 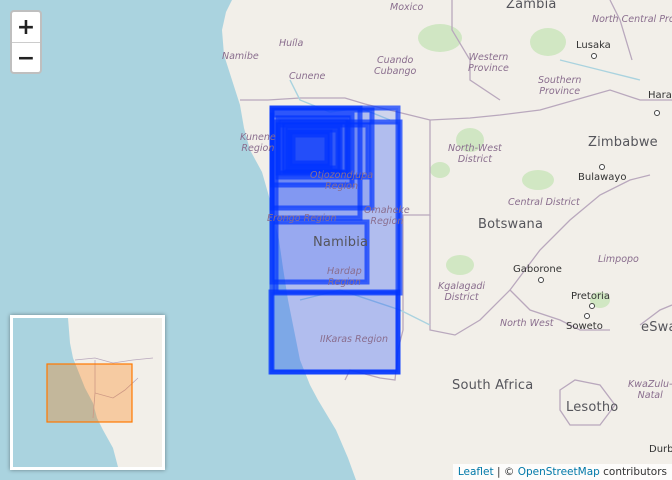 I want to click on zoom-out-button: −, so click(x=26, y=58).